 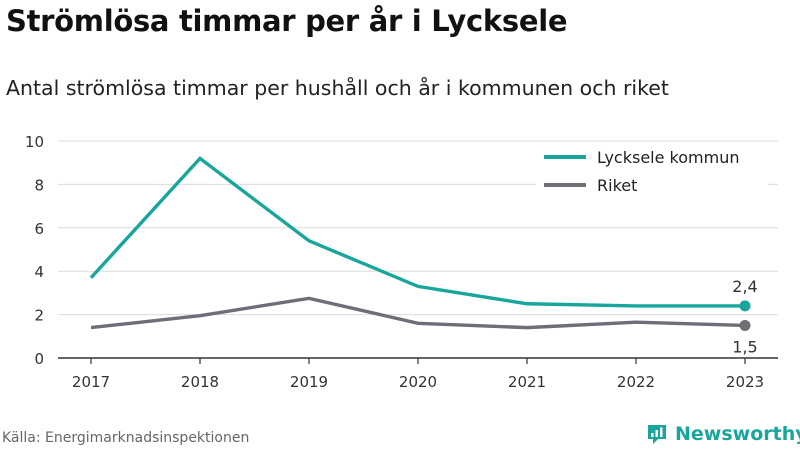 What do you see at coordinates (737, 434) in the screenshot?
I see `brand-name: Newsworthy` at bounding box center [737, 434].